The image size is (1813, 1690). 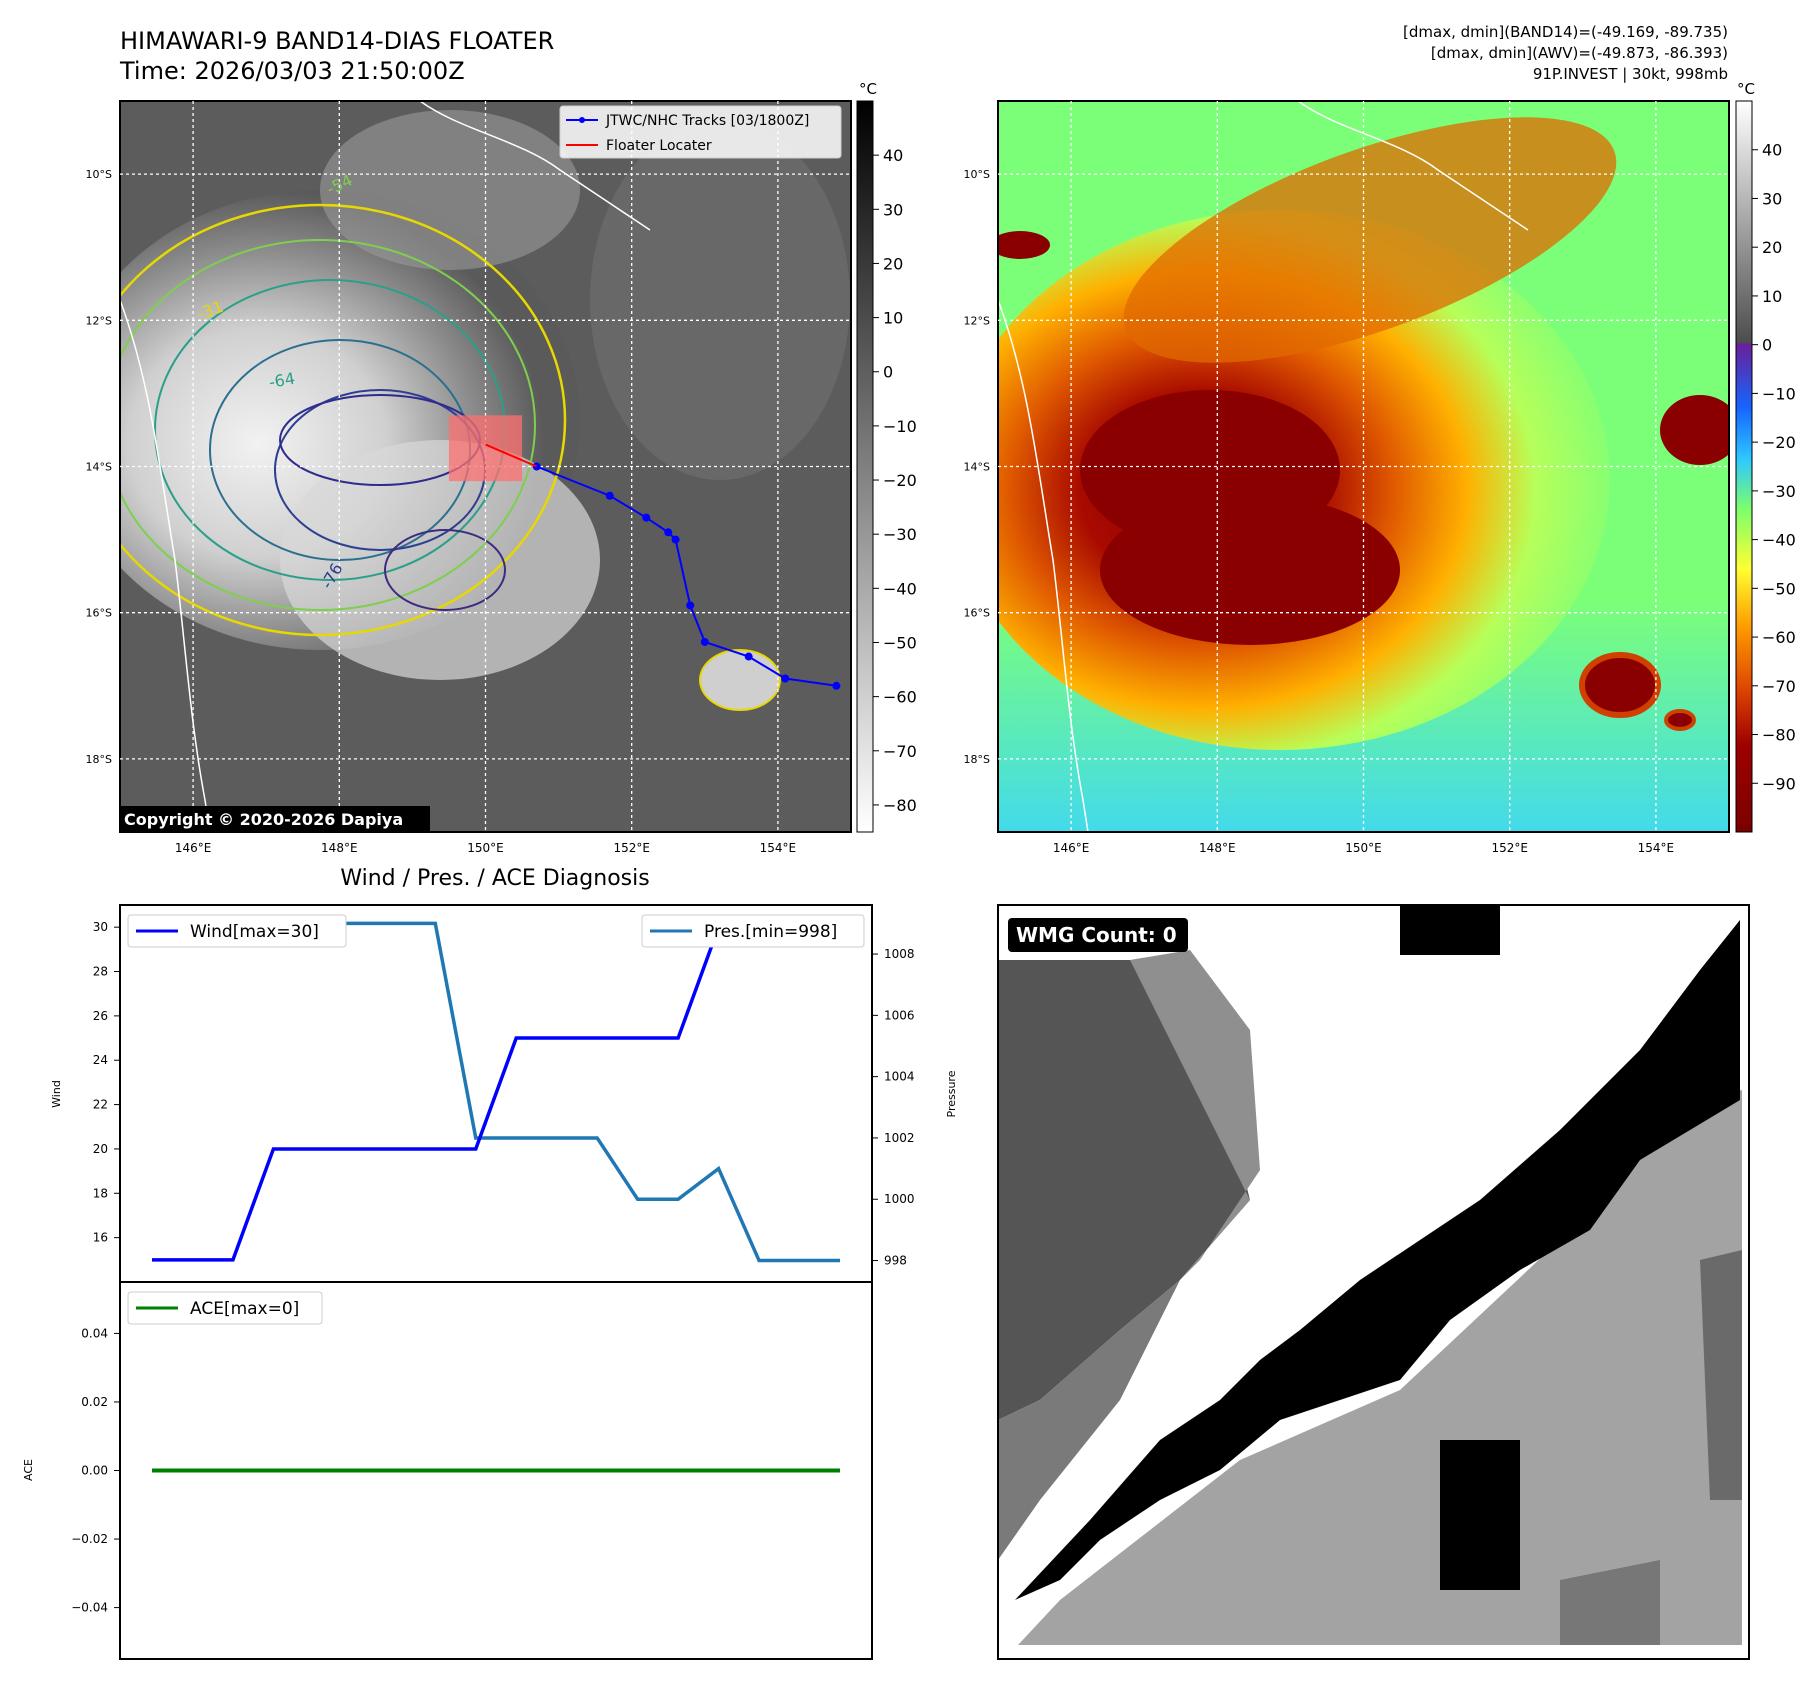 What do you see at coordinates (1096, 935) in the screenshot?
I see `wmg-count-label: WMG Count: 0` at bounding box center [1096, 935].